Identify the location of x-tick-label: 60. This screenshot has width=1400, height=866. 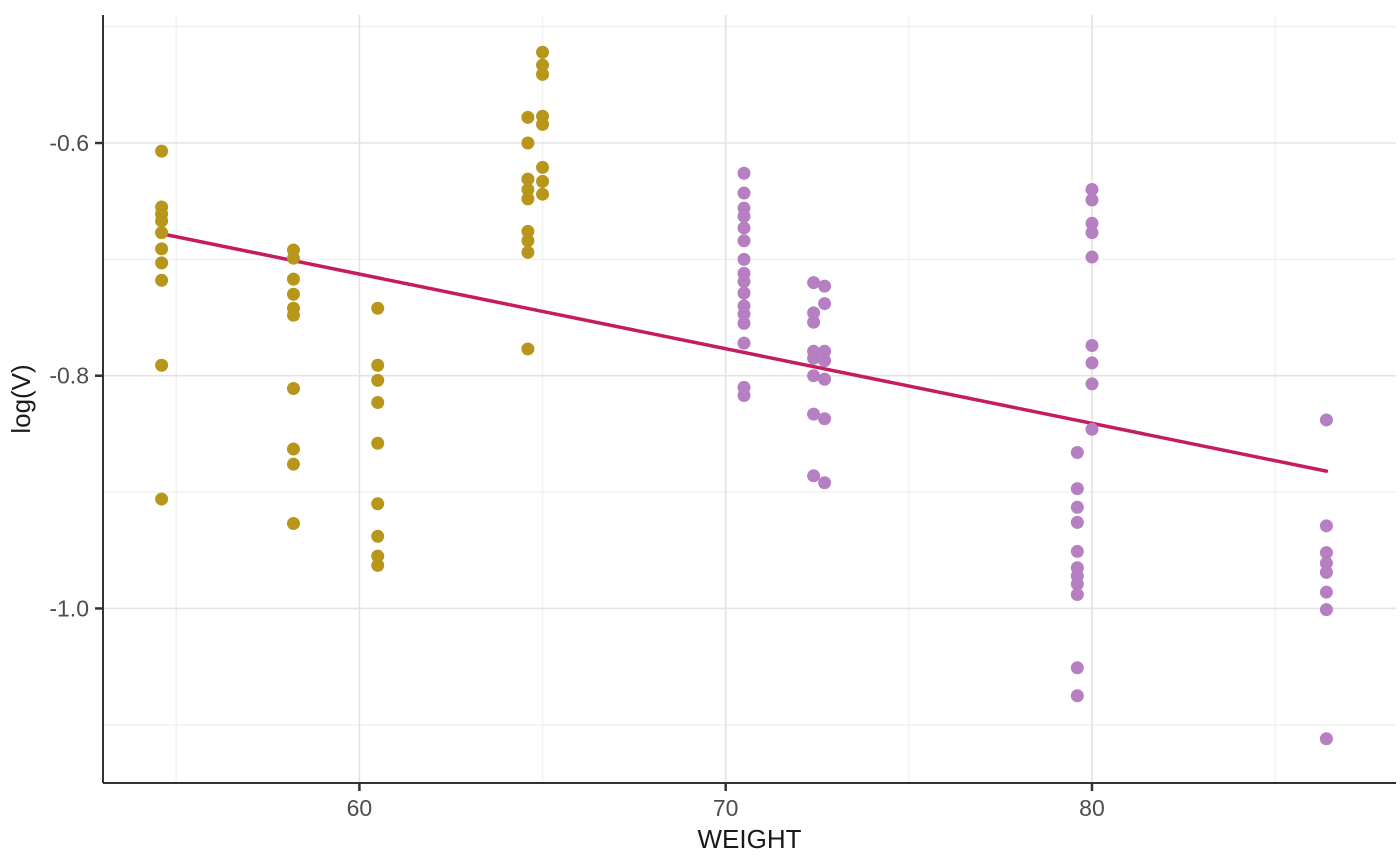
(360, 808).